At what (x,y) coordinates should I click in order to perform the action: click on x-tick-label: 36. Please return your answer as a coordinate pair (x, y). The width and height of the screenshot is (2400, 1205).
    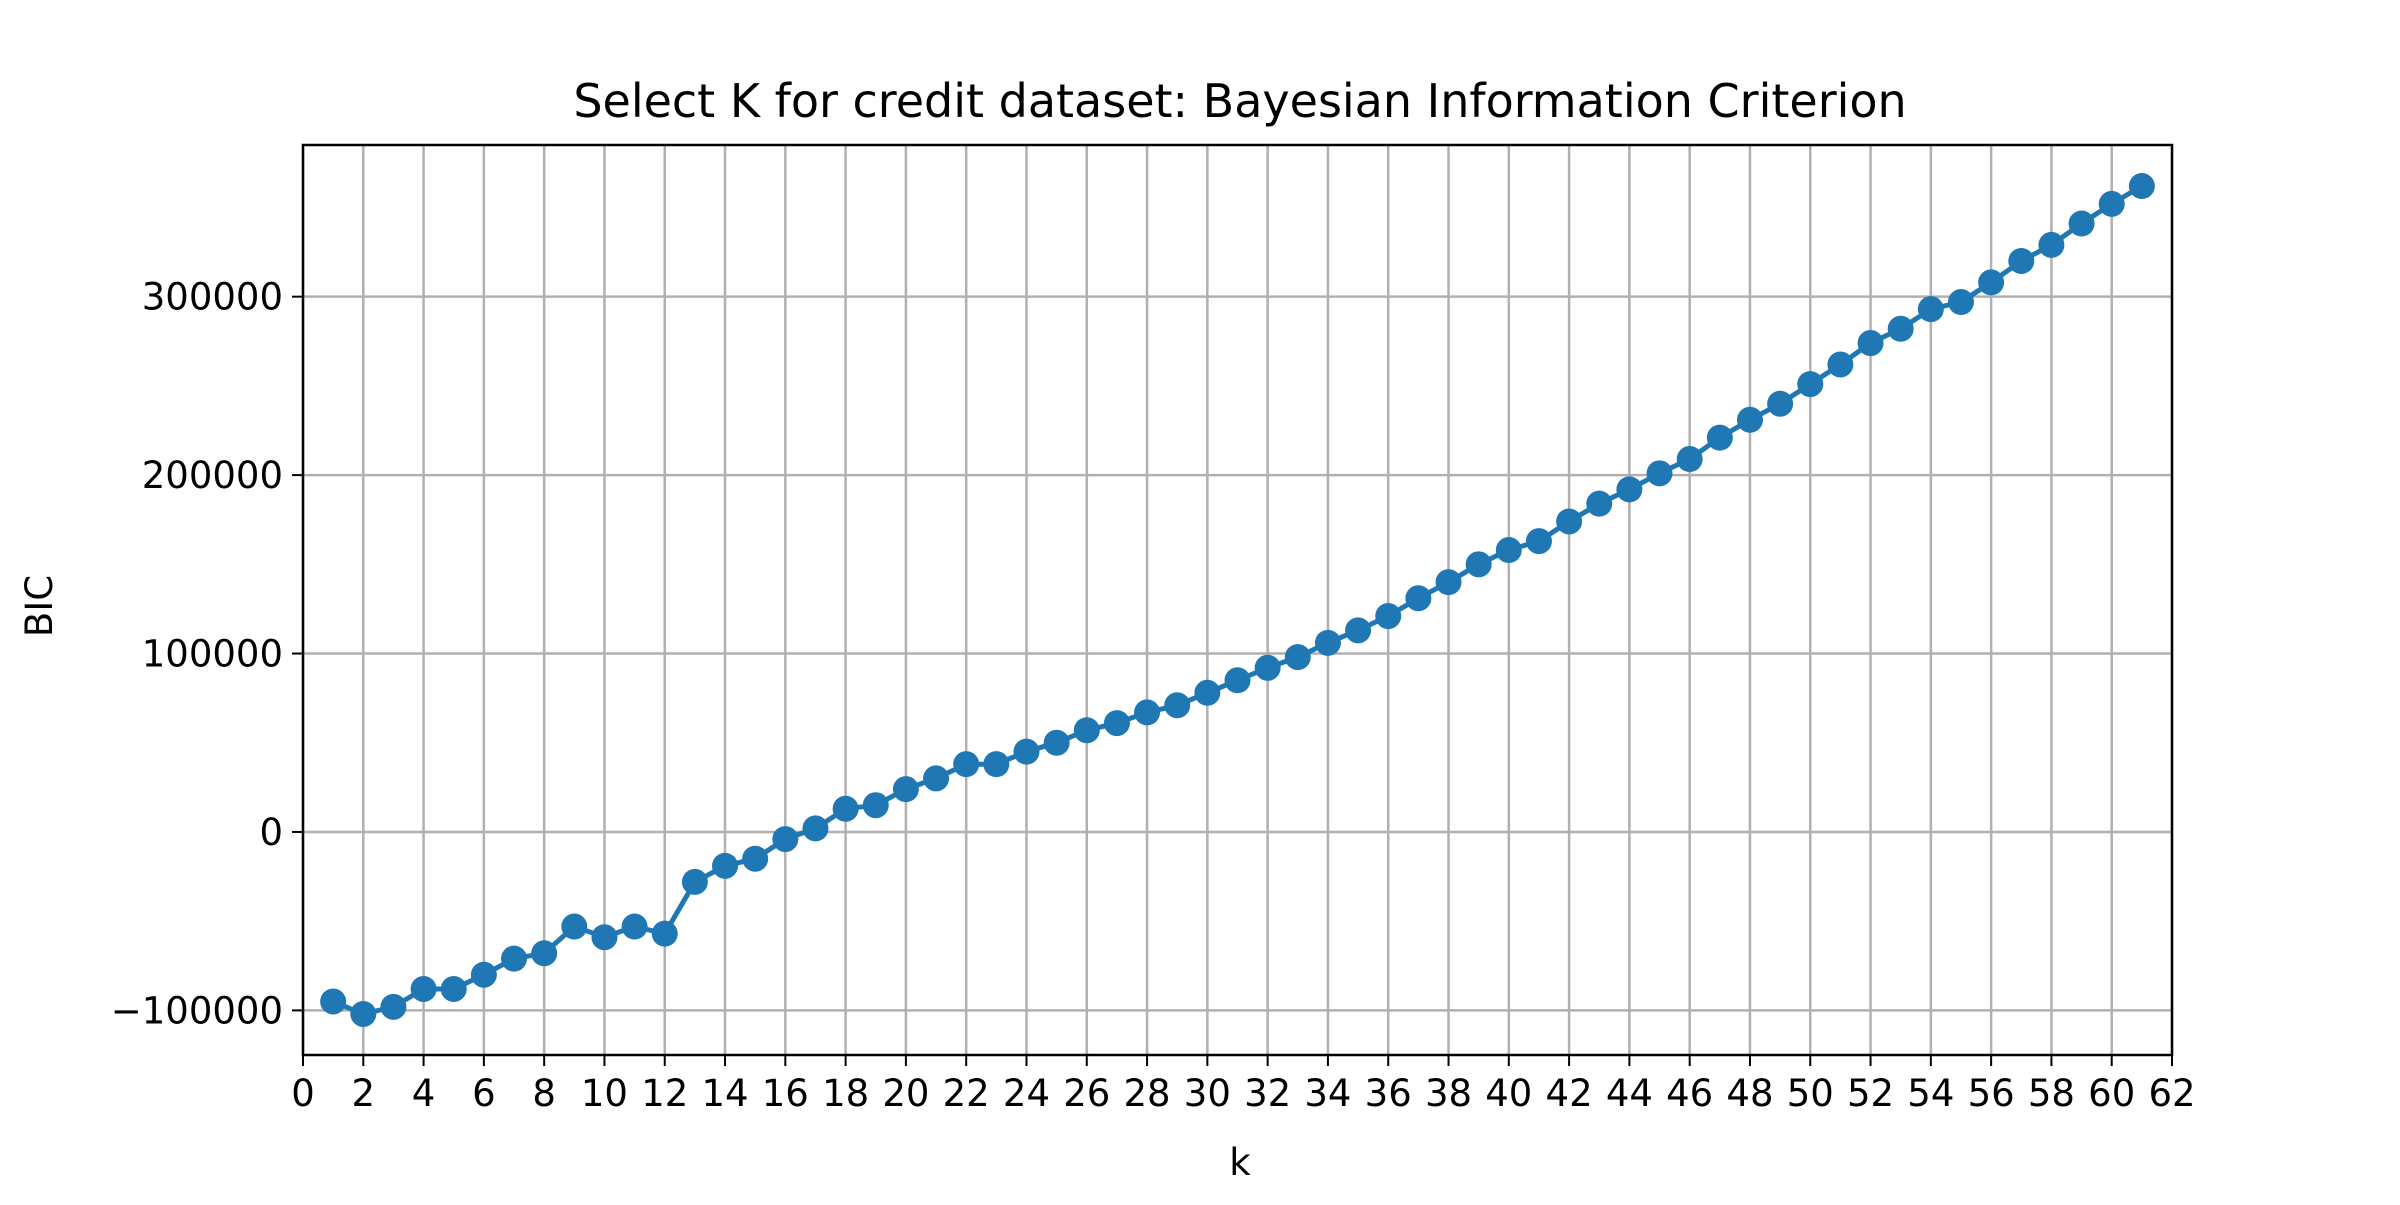
    Looking at the image, I should click on (1388, 1093).